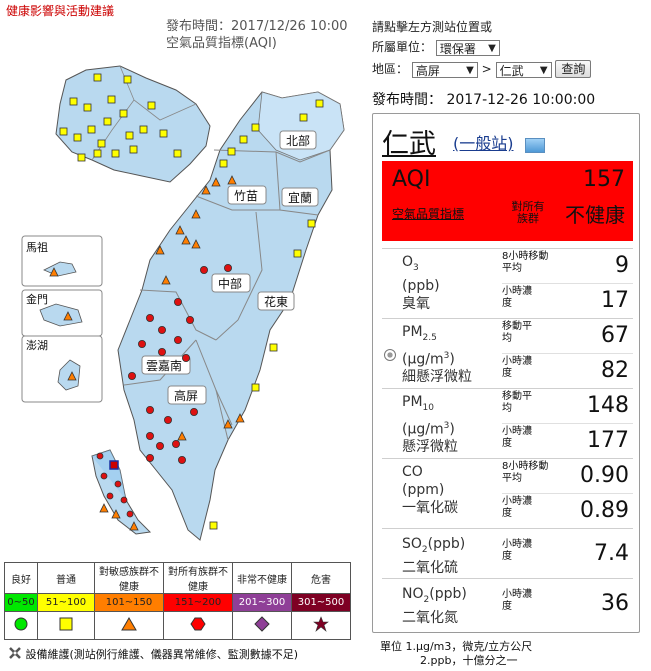 The image size is (651, 671). I want to click on station-name: 仁武, so click(409, 144).